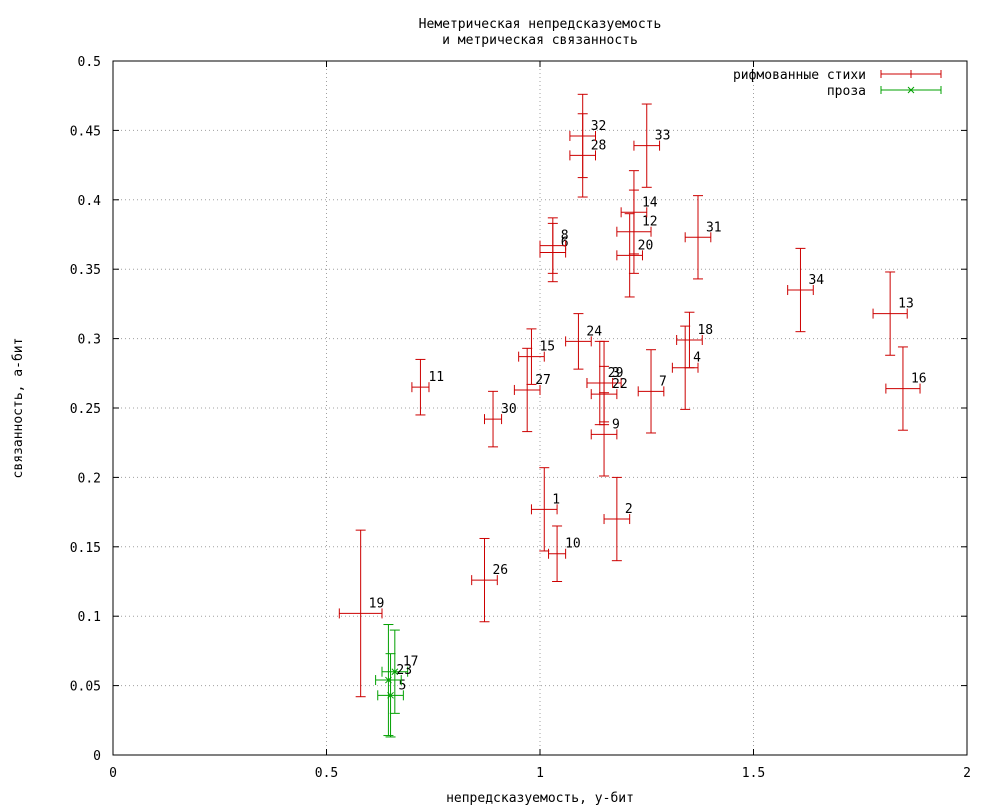 The width and height of the screenshot is (1000, 805). Describe the element at coordinates (540, 798) in the screenshot. I see `x-axis-label: непредсказуемость, у-бит` at that location.